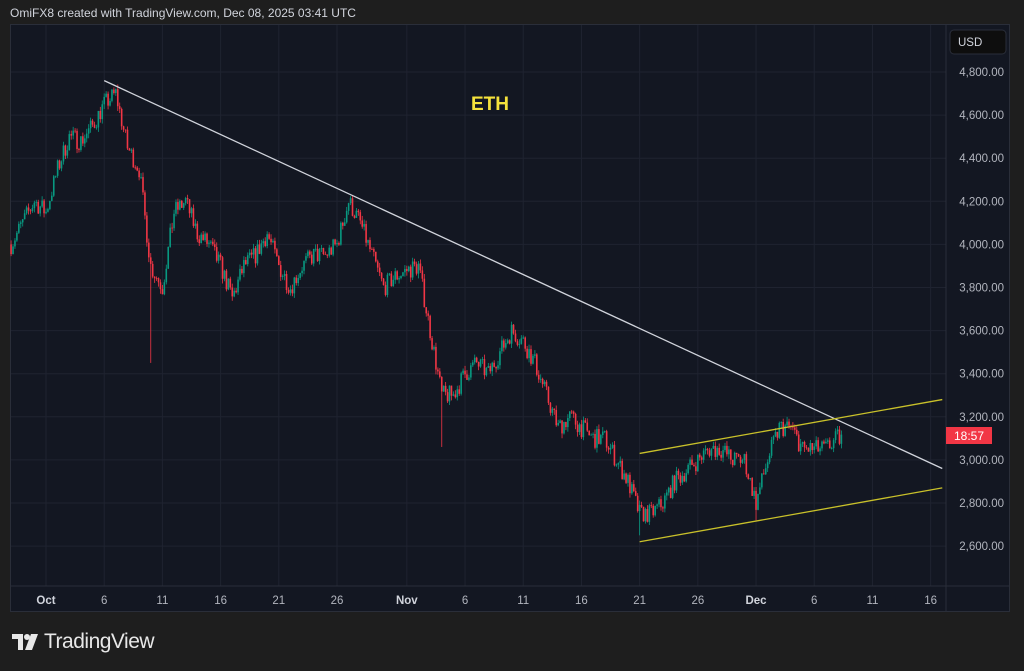 The height and width of the screenshot is (671, 1024). Describe the element at coordinates (45, 601) in the screenshot. I see `x-tick-label: Oct` at that location.